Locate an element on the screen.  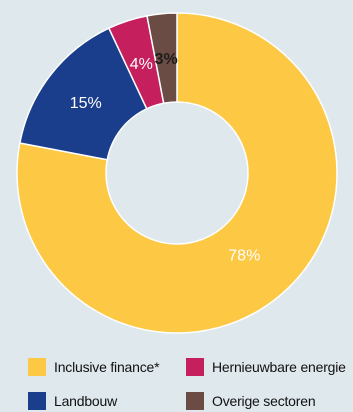
legend-label-inclusive-finance: Inclusive finance* is located at coordinates (107, 367).